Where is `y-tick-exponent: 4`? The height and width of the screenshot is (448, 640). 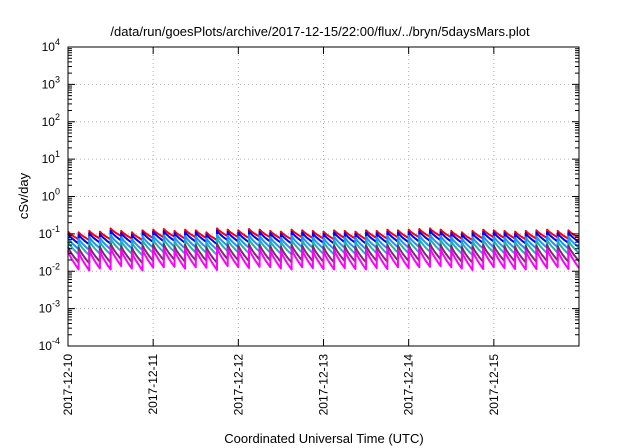 y-tick-exponent: 4 is located at coordinates (57, 42).